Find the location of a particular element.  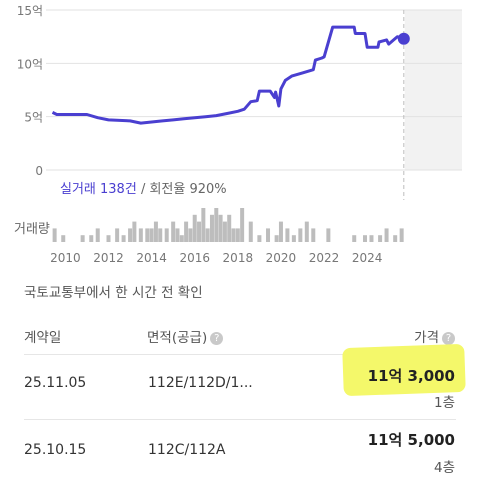

column-header-area: 면적(공급)? is located at coordinates (185, 336).